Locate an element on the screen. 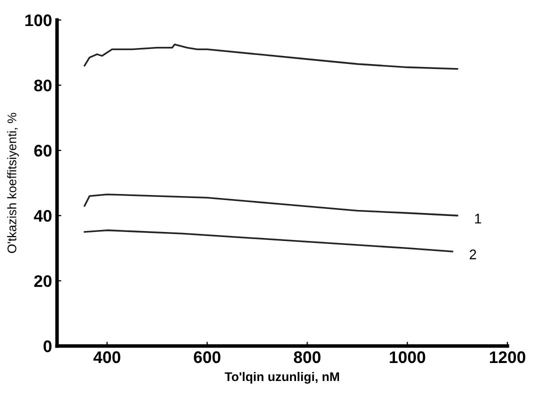 This screenshot has width=533, height=400. y-tick-label: 20 is located at coordinates (43, 281).